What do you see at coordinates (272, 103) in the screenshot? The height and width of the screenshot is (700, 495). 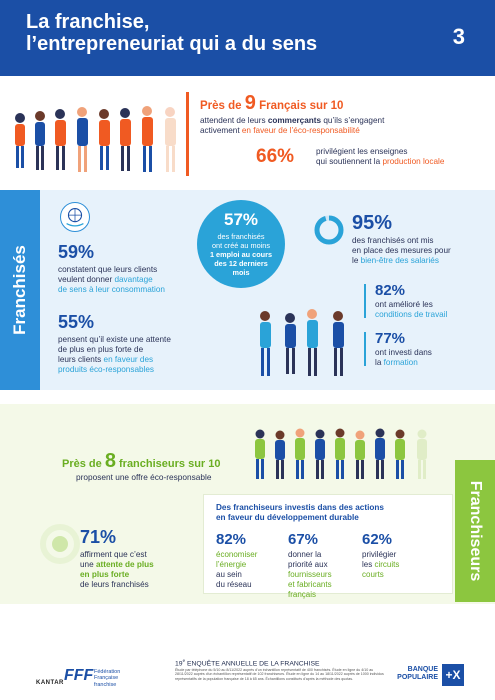 I see `consumers-headline: Près de 9 Français sur 10` at bounding box center [272, 103].